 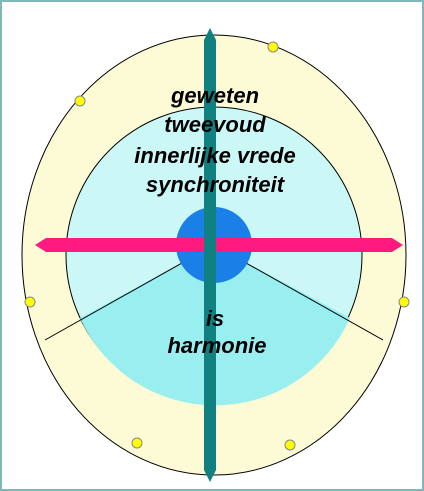 What do you see at coordinates (215, 318) in the screenshot?
I see `label: is` at bounding box center [215, 318].